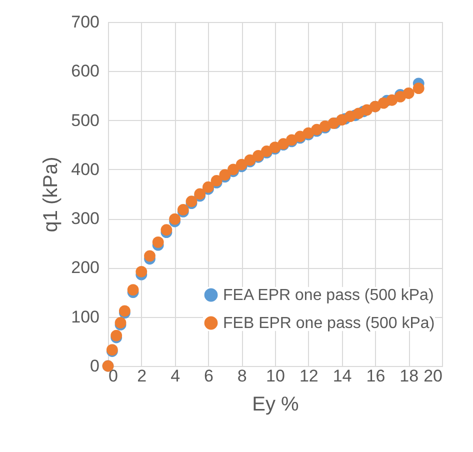 The width and height of the screenshot is (473, 452). I want to click on y-tick-label: 700, so click(85, 22).